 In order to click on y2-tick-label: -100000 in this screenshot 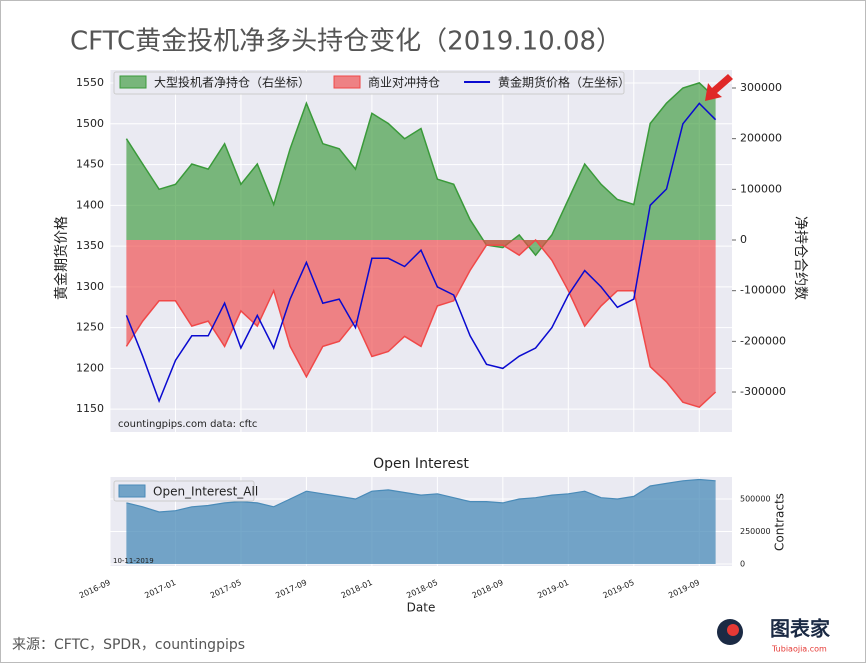, I will do `click(763, 290)`.